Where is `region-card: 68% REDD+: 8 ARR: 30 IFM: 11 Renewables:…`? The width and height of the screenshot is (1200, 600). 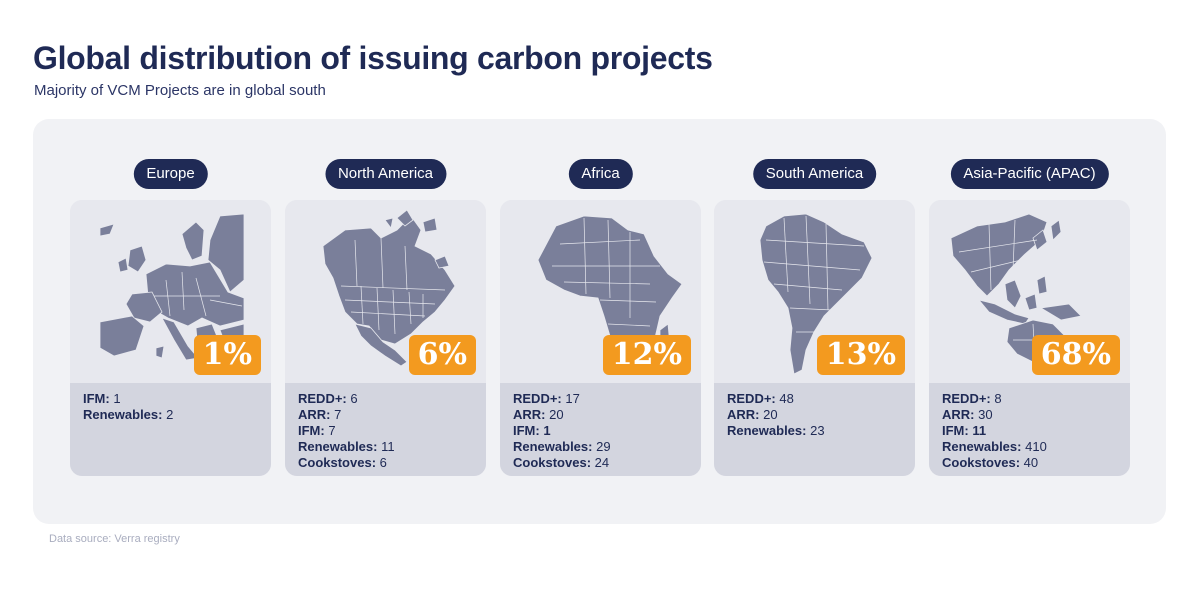
region-card: 68% REDD+: 8 ARR: 30 IFM: 11 Renewables:… is located at coordinates (1029, 338).